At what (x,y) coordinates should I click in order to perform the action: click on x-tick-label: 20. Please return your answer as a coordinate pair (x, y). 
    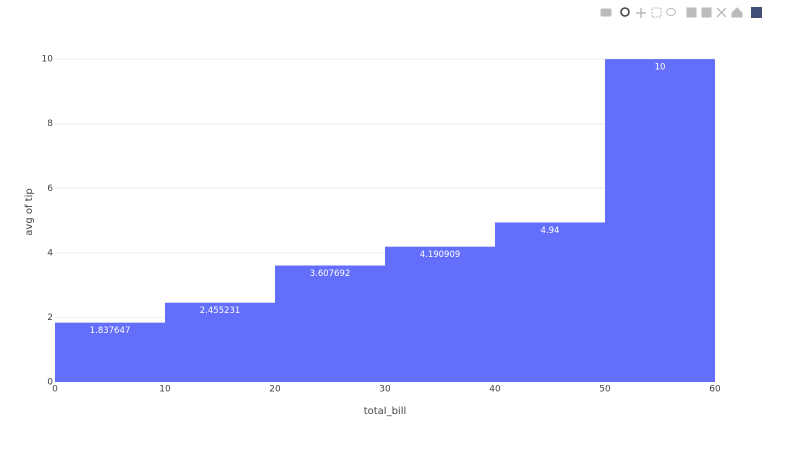
    Looking at the image, I should click on (275, 390).